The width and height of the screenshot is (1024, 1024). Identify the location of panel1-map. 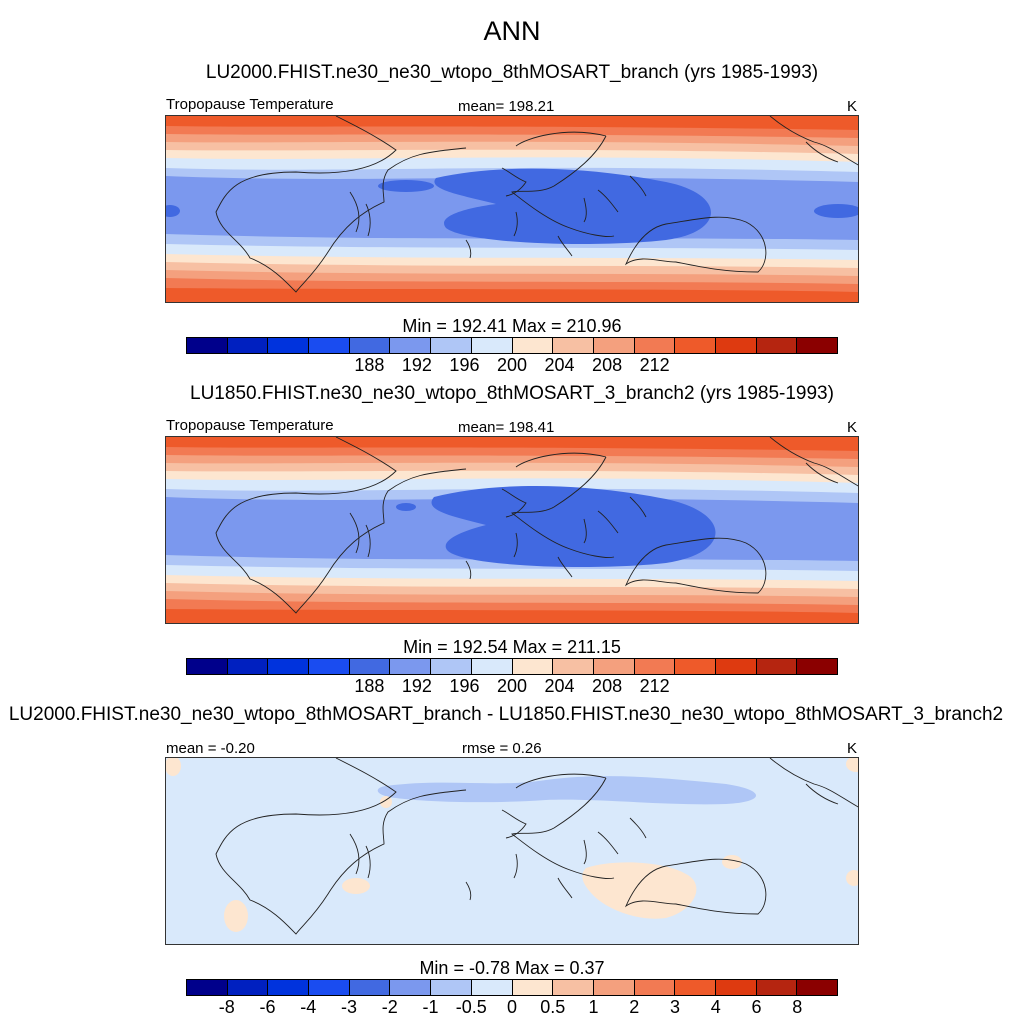
(512, 209).